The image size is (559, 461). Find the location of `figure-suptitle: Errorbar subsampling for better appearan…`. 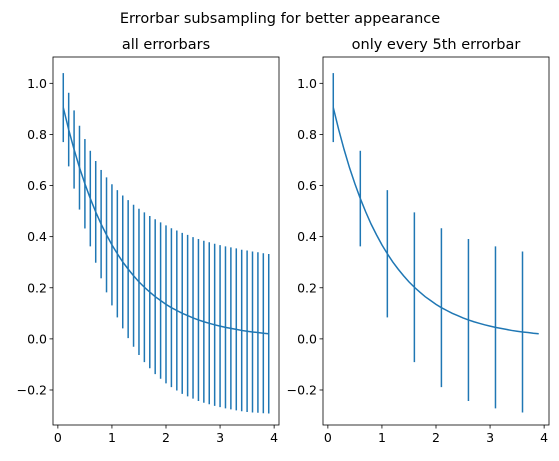

figure-suptitle: Errorbar subsampling for better appearan… is located at coordinates (280, 19).